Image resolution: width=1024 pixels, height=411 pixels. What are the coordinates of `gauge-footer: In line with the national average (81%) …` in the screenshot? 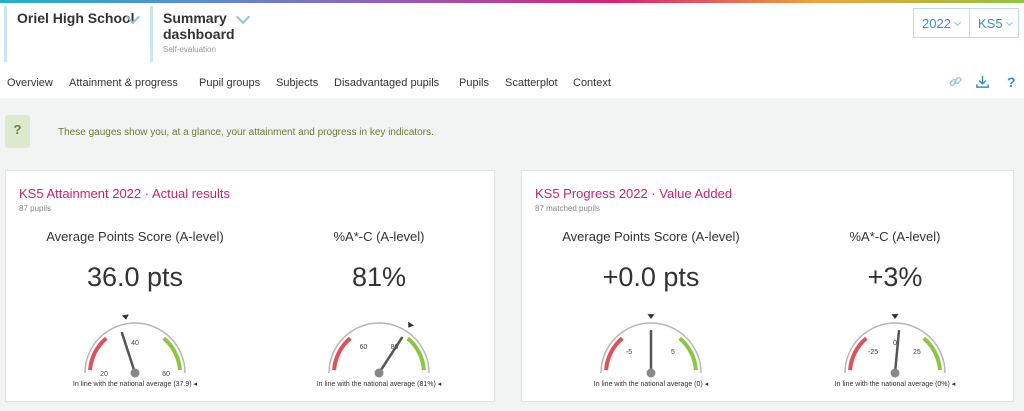 It's located at (379, 384).